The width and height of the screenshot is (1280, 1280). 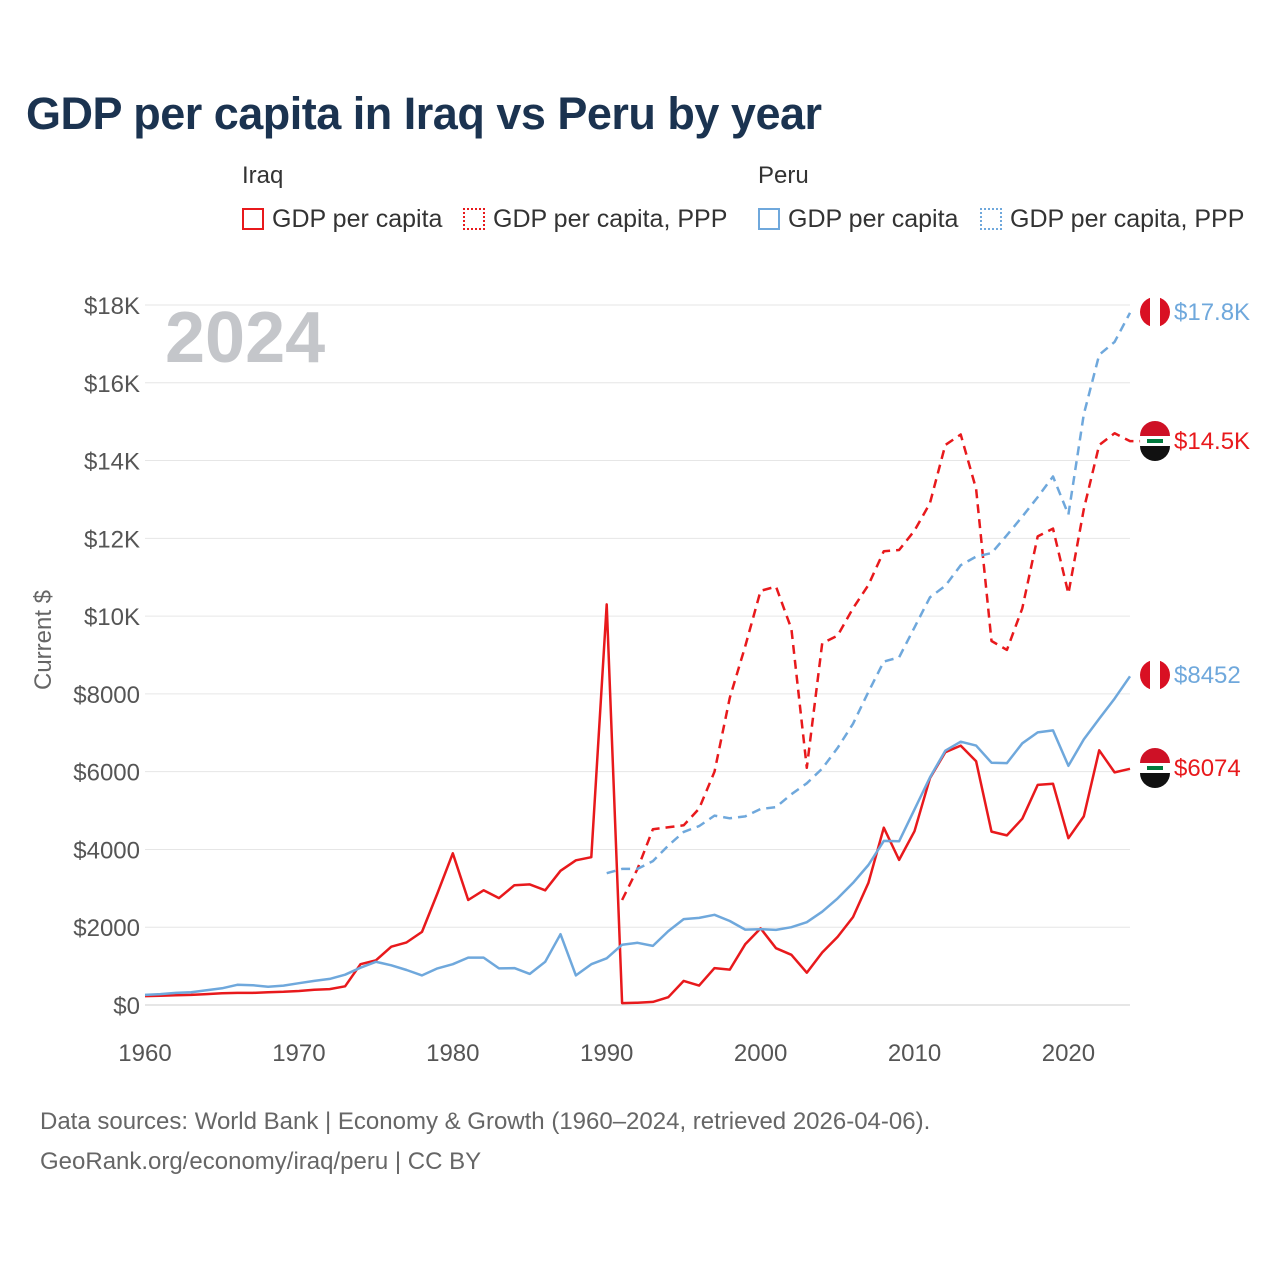 I want to click on legend-group-iraq: Iraq, so click(x=263, y=175).